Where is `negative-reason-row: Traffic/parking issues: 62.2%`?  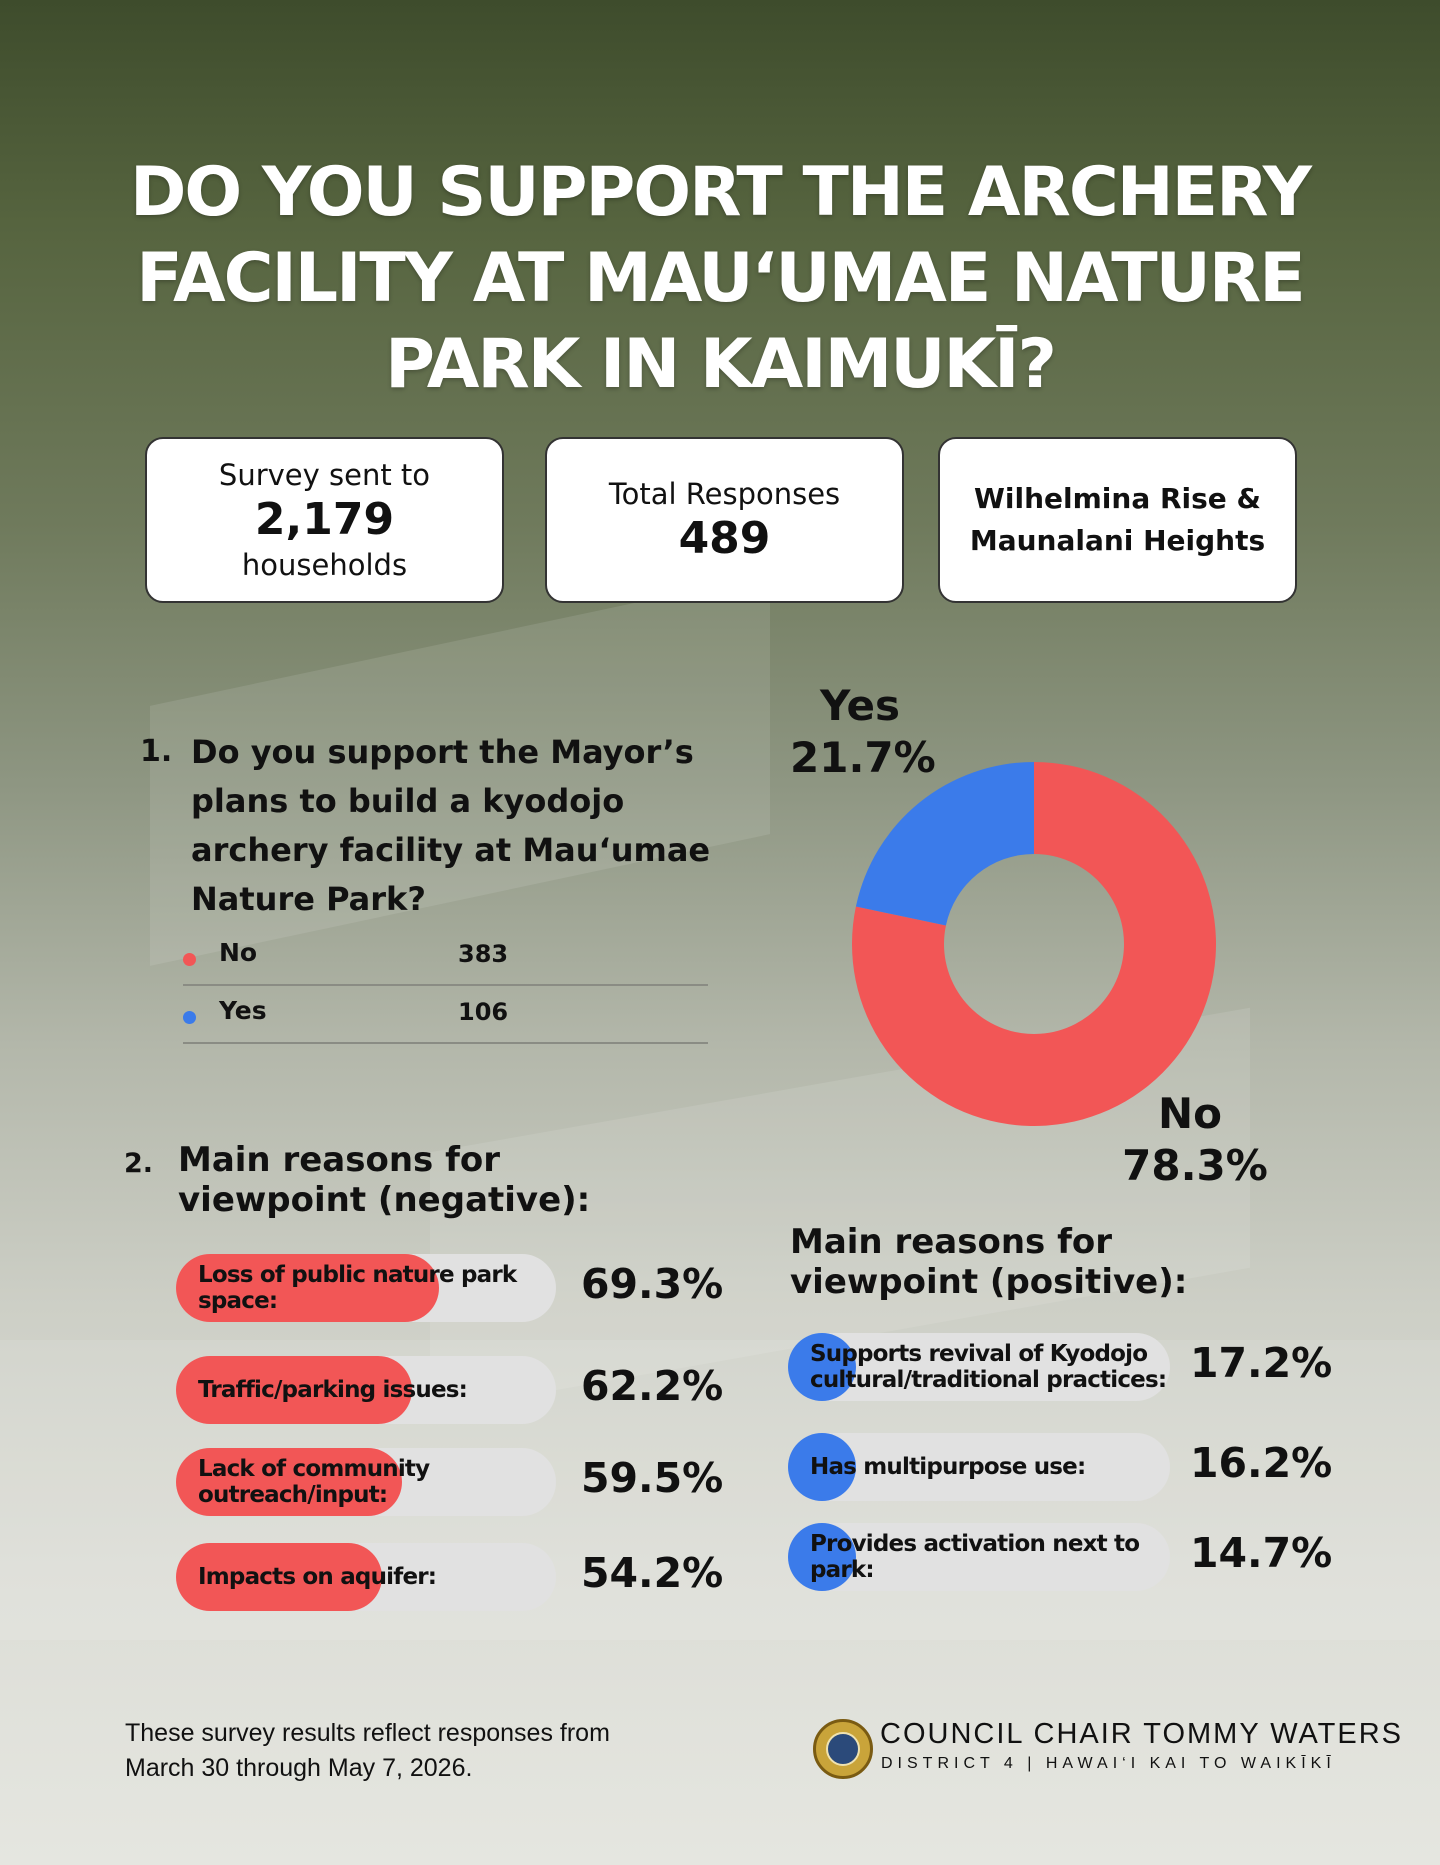 negative-reason-row: Traffic/parking issues: 62.2% is located at coordinates (449, 1390).